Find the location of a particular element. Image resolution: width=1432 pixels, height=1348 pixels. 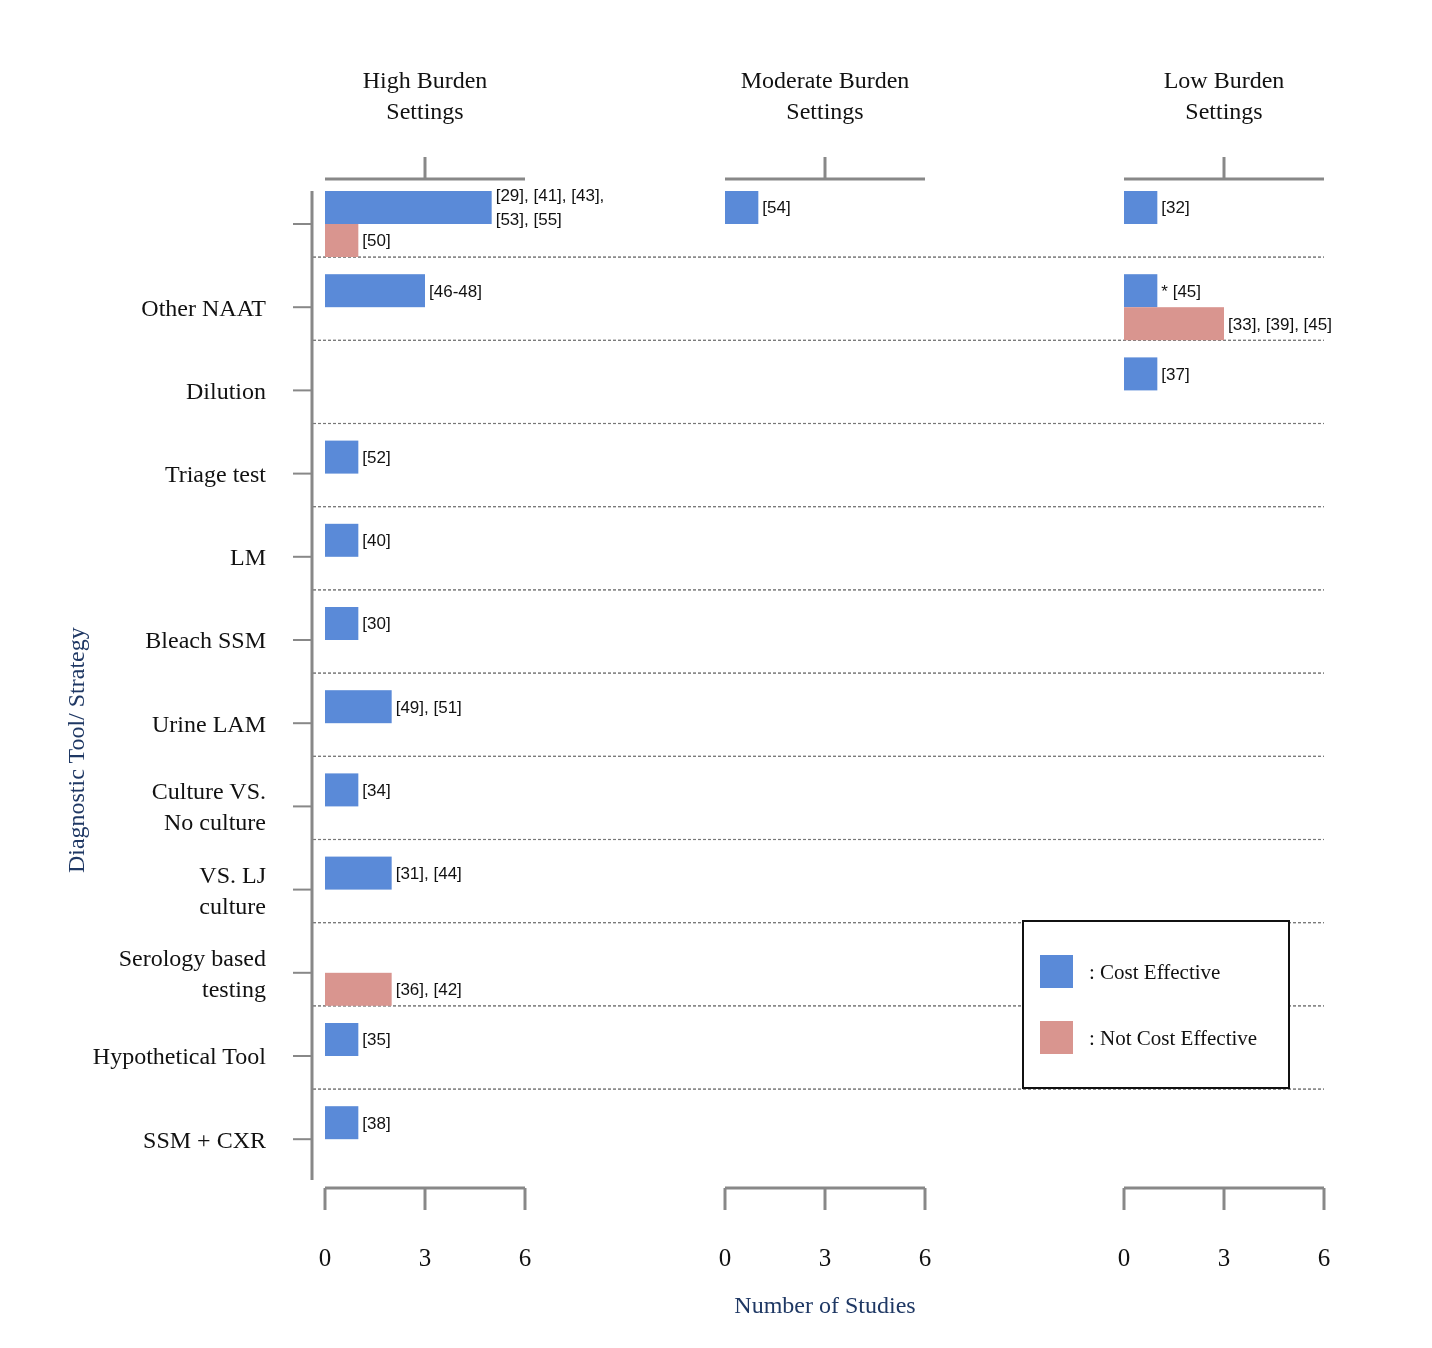

annotation: [50] is located at coordinates (376, 241).